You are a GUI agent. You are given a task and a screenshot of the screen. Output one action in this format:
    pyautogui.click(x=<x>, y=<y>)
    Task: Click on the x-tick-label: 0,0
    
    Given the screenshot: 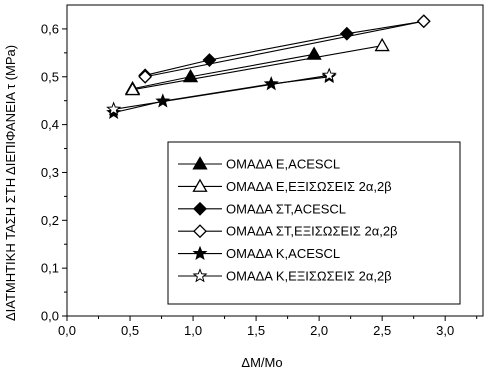 What is the action you would take?
    pyautogui.click(x=67, y=330)
    